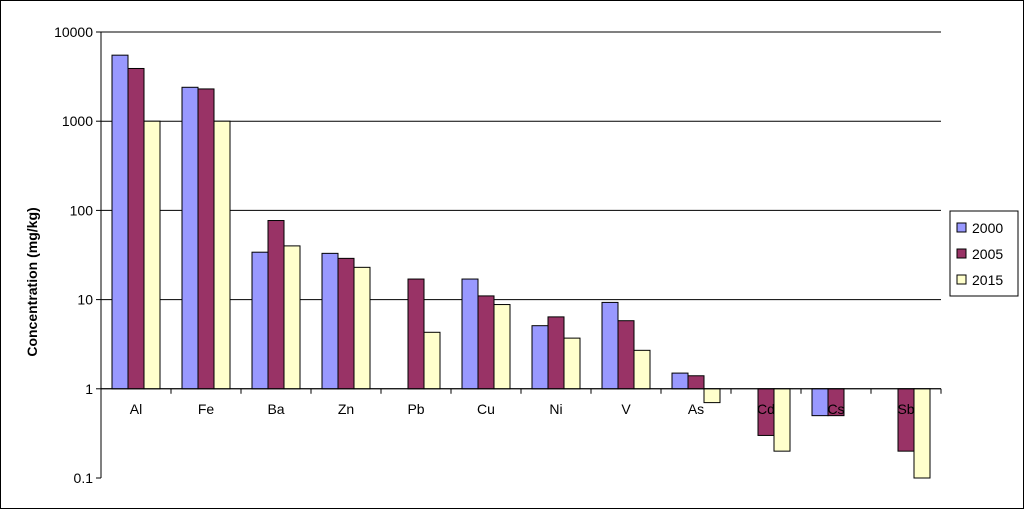 This screenshot has height=509, width=1024. Describe the element at coordinates (766, 409) in the screenshot. I see `x-tick-label: Cd` at that location.